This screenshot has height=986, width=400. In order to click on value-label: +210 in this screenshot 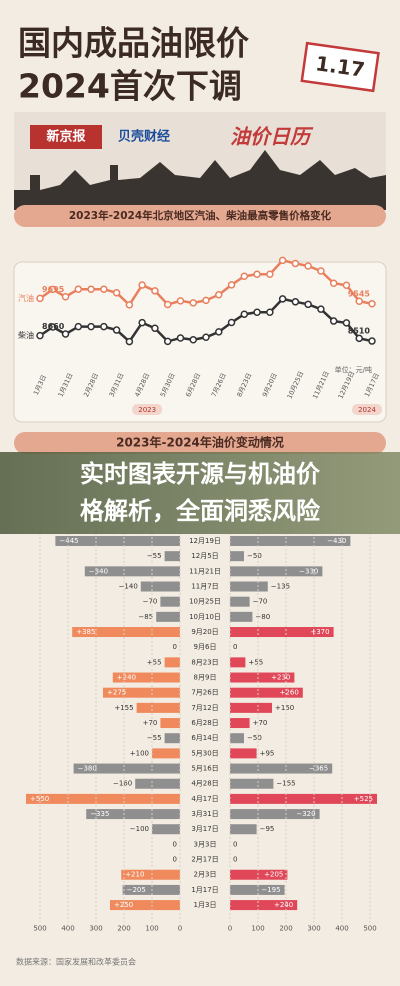, I will do `click(134, 875)`.